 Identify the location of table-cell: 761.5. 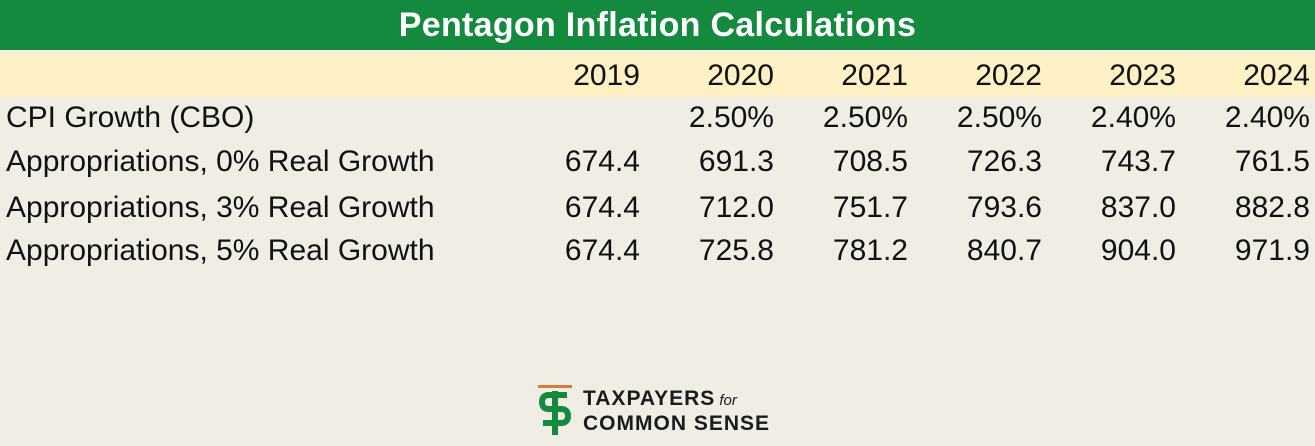
(1272, 161).